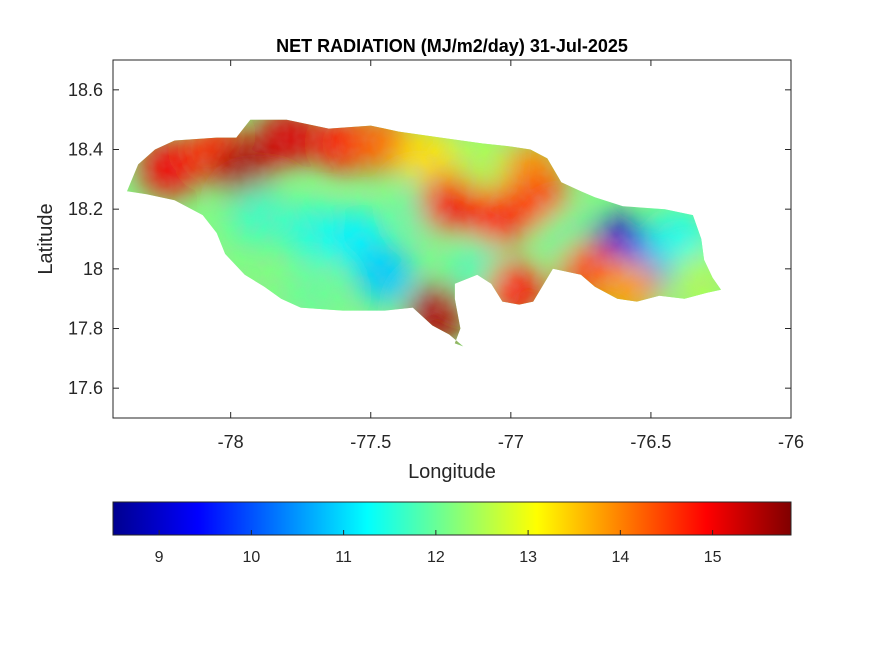 Image resolution: width=875 pixels, height=656 pixels. Describe the element at coordinates (370, 442) in the screenshot. I see `x-tick-label: -77.5` at that location.